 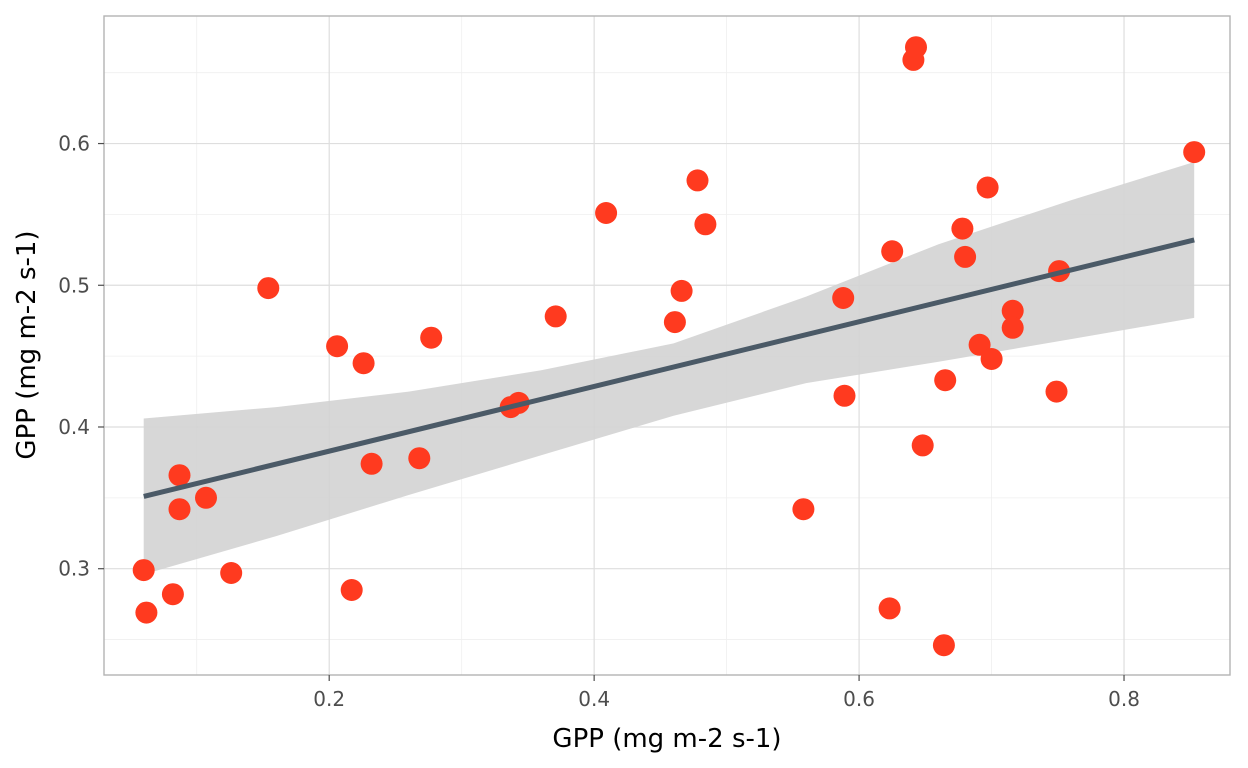 I want to click on y-axis: 0.3 0.4 0.5 0.6, so click(x=81, y=356).